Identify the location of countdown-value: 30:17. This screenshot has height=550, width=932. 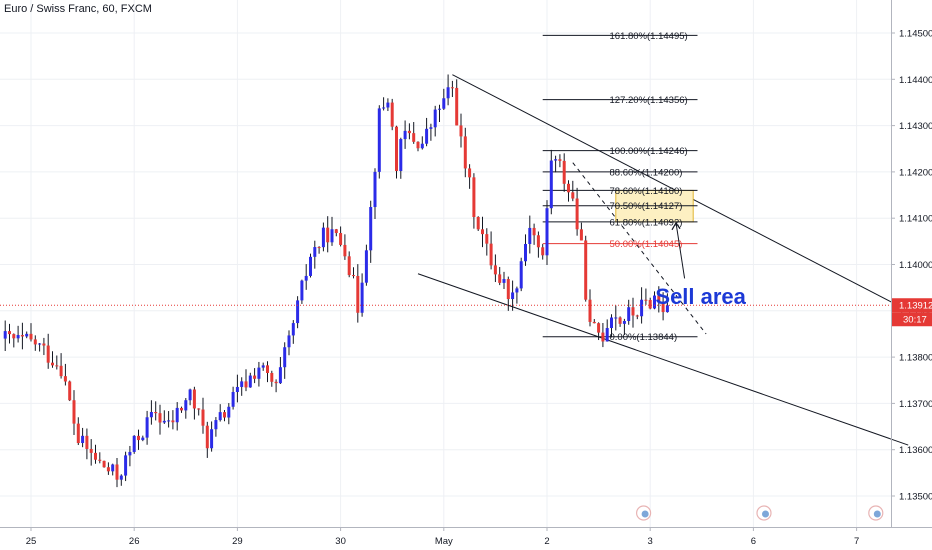
(915, 320).